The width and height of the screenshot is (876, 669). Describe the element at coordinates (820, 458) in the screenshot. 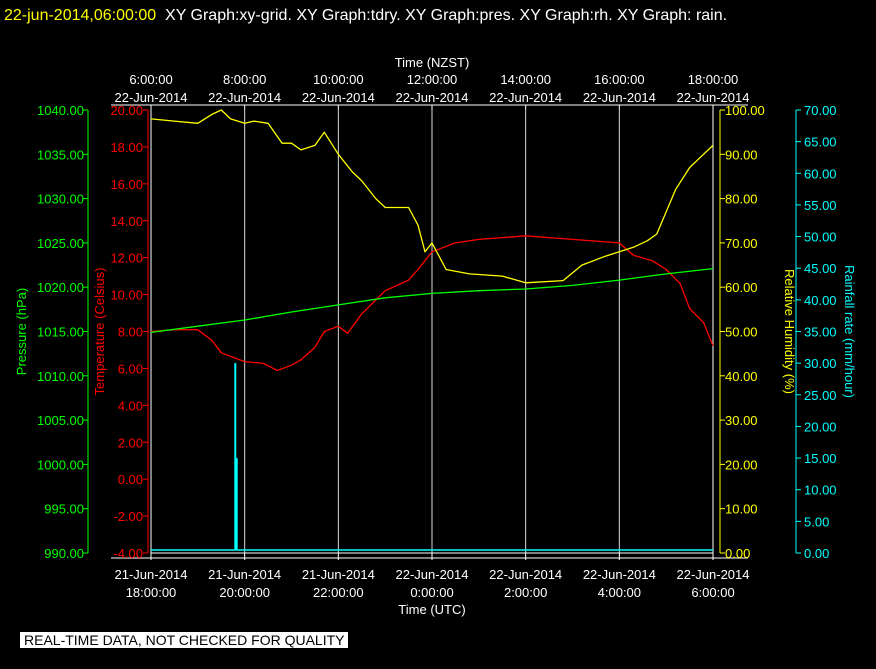

I see `rain-tick-label: 15.00` at that location.